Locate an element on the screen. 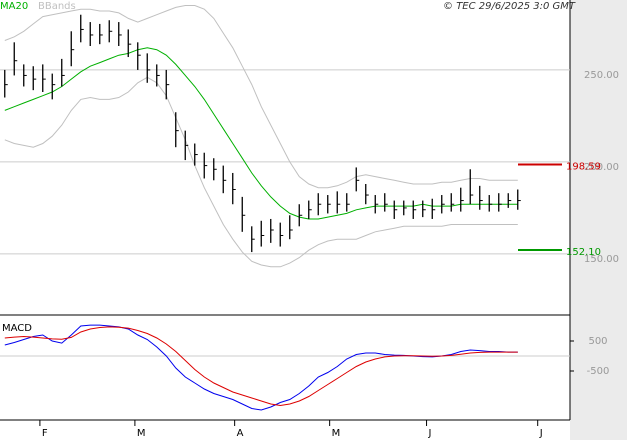 This screenshot has height=440, width=627. panel-title: MACD is located at coordinates (17, 328).